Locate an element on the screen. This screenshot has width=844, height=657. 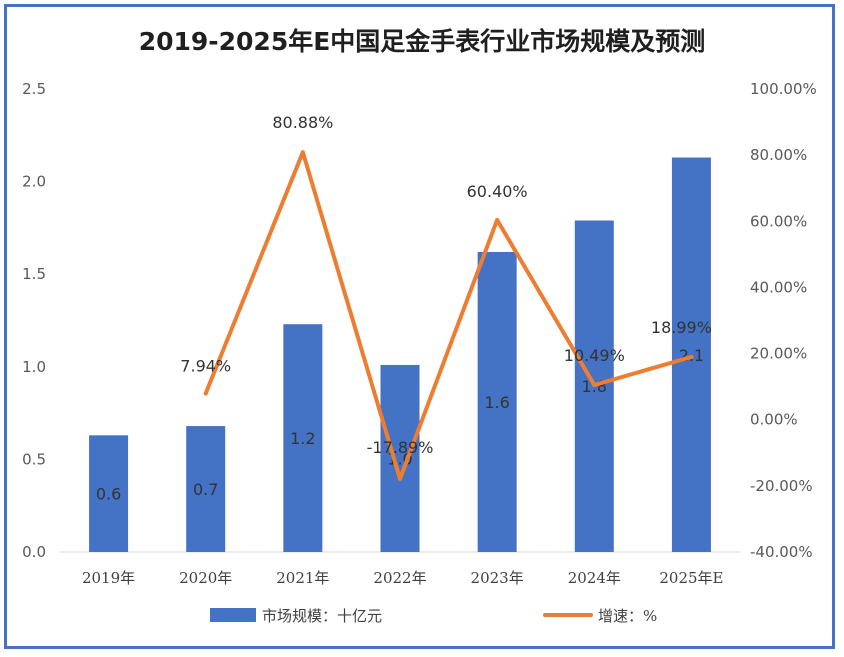
bar-data-label: 1.2 is located at coordinates (302, 438).